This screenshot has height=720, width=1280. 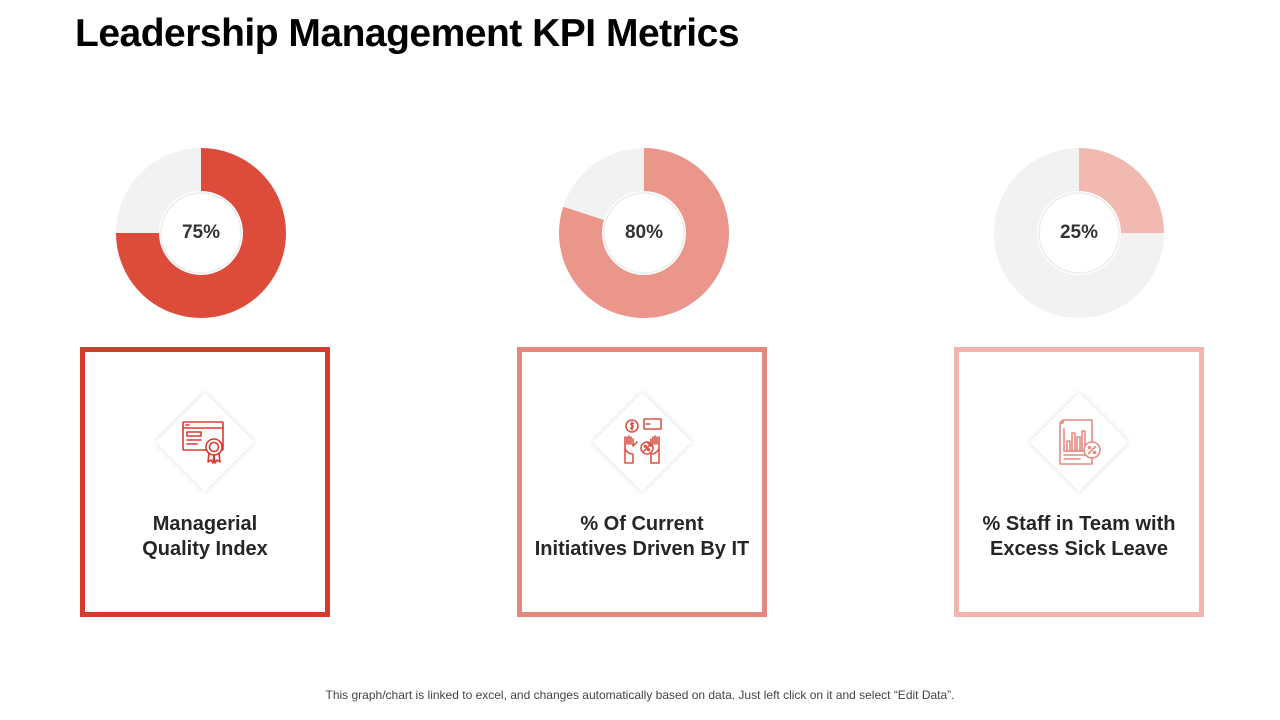 I want to click on page-title: Leadership Management KPI Metrics, so click(x=407, y=33).